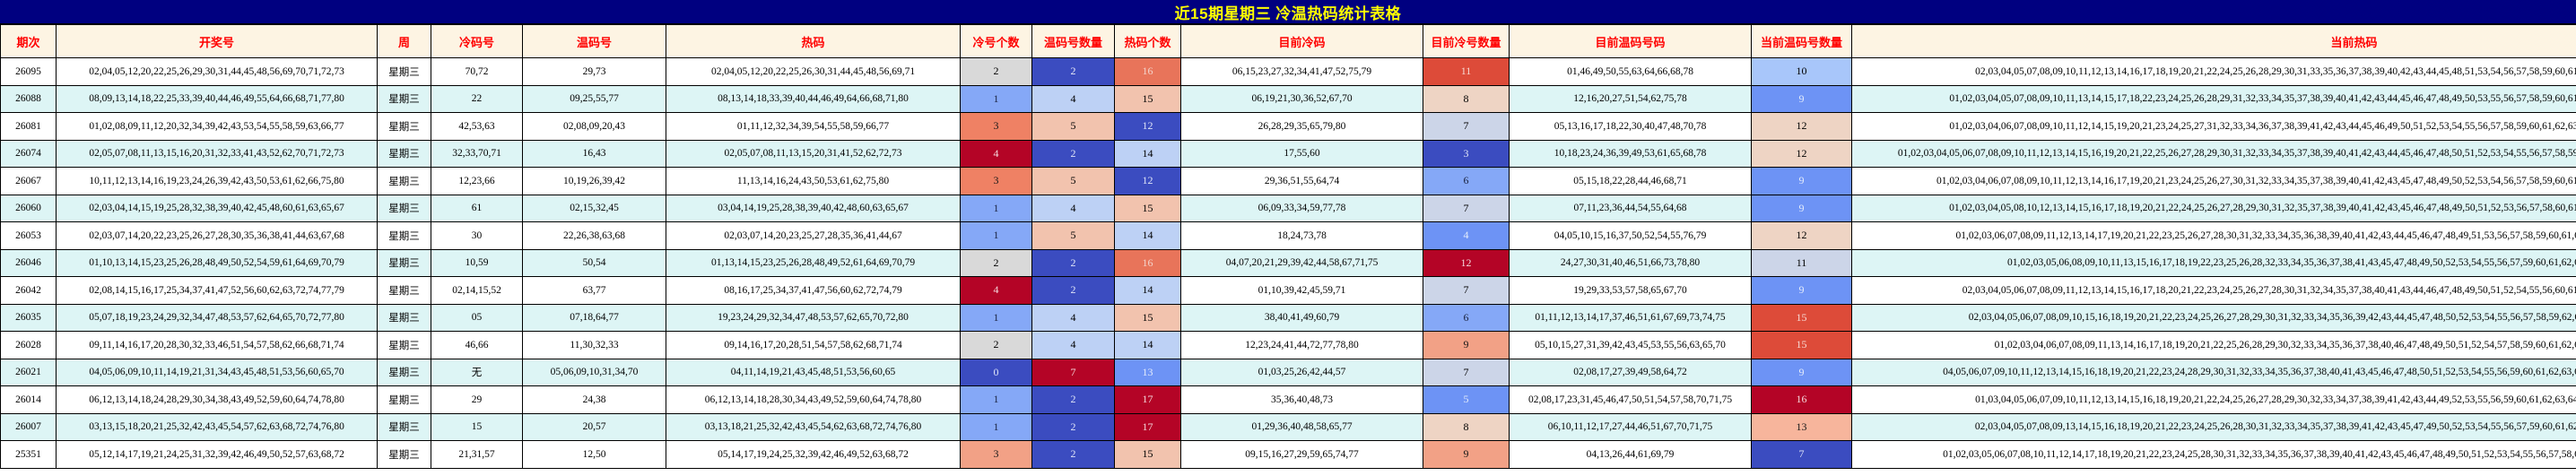 The height and width of the screenshot is (476, 2576). I want to click on cell-lengma: 15, so click(477, 426).